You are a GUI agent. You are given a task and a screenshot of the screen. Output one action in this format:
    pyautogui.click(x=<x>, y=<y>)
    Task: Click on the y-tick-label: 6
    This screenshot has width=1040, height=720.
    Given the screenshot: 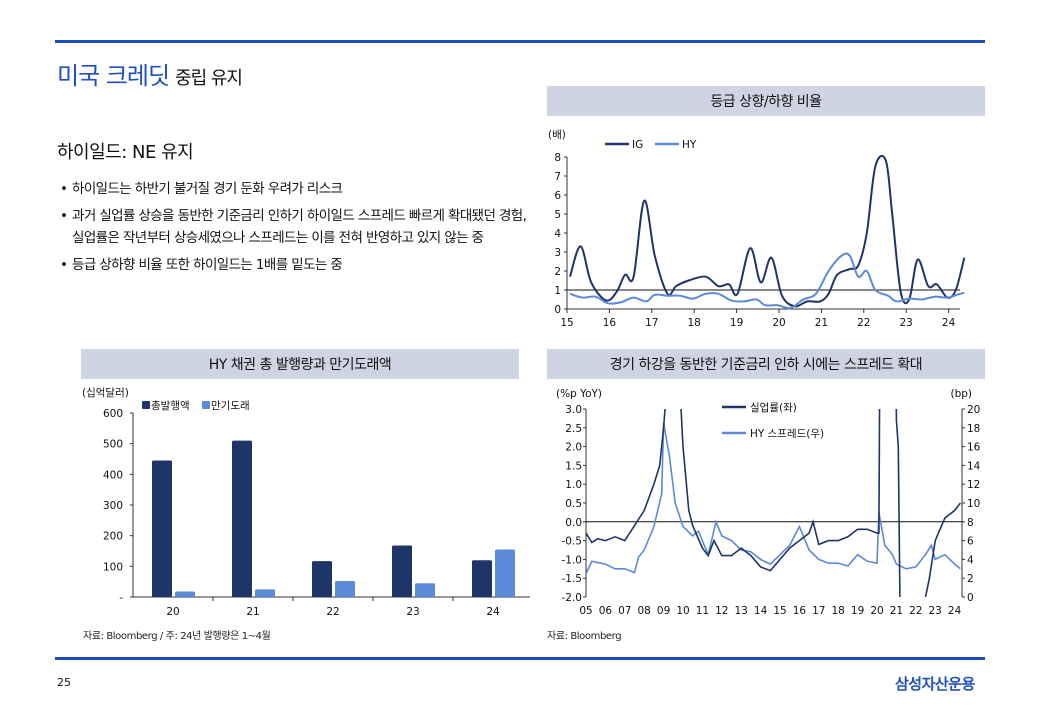 What is the action you would take?
    pyautogui.click(x=557, y=196)
    